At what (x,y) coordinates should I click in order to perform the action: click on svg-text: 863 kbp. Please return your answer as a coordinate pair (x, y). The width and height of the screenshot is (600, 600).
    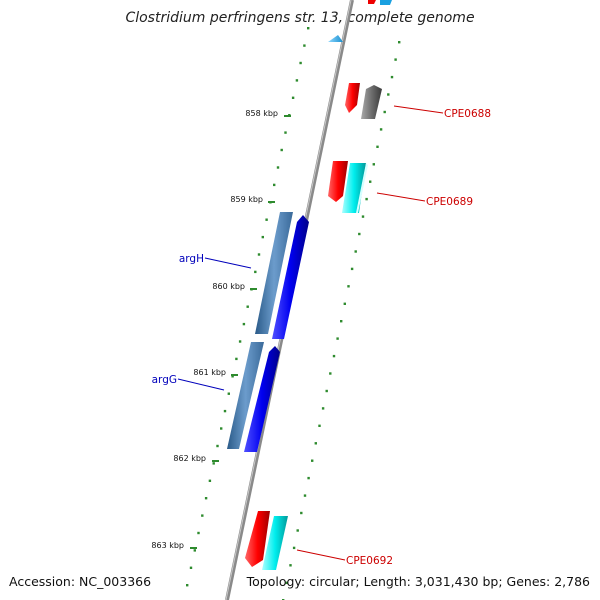
    Looking at the image, I should click on (167, 545).